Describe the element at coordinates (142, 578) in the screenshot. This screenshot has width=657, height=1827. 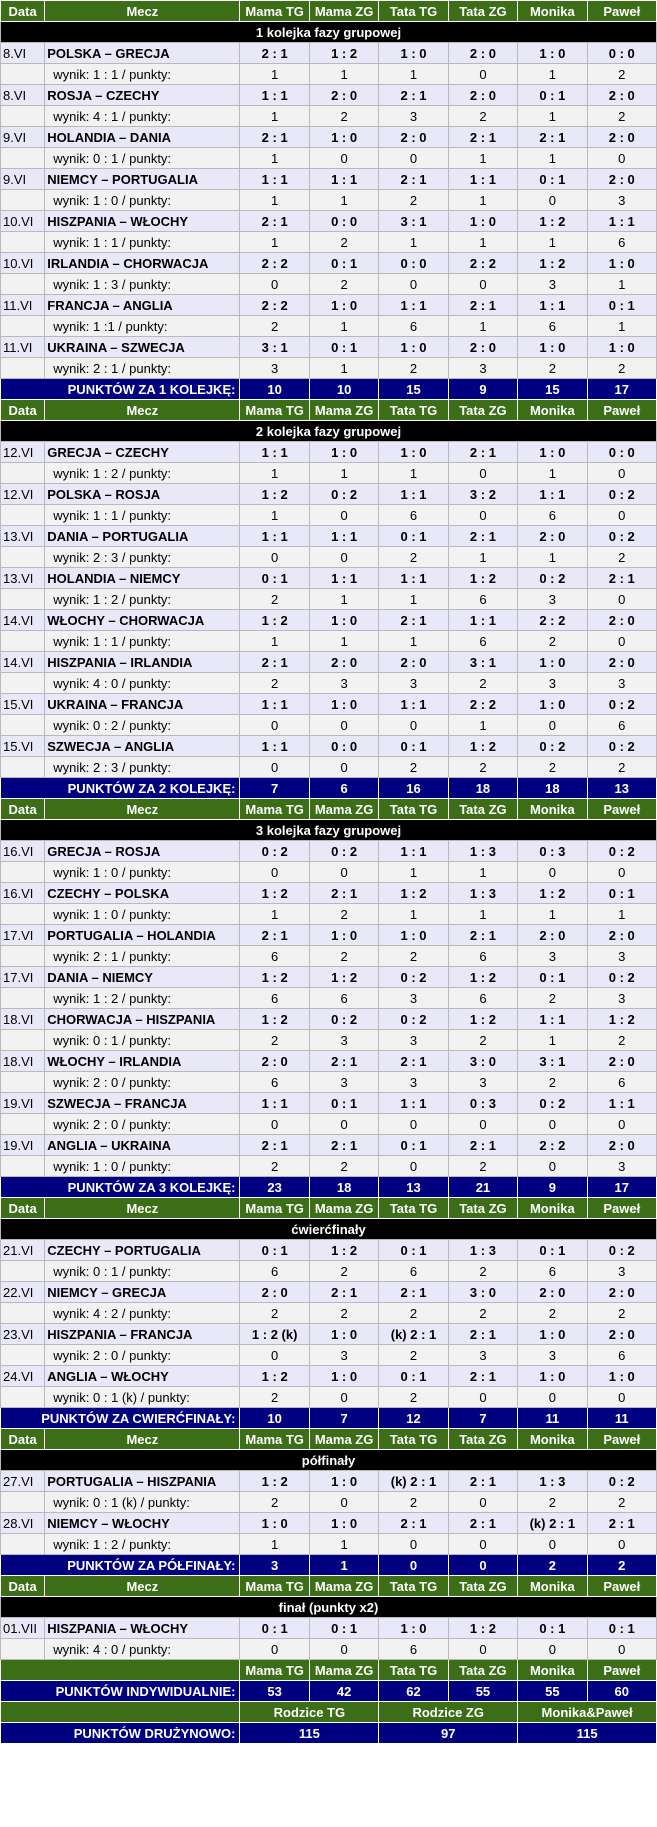
I see `match-name: HOLANDIA – NIEMCY` at that location.